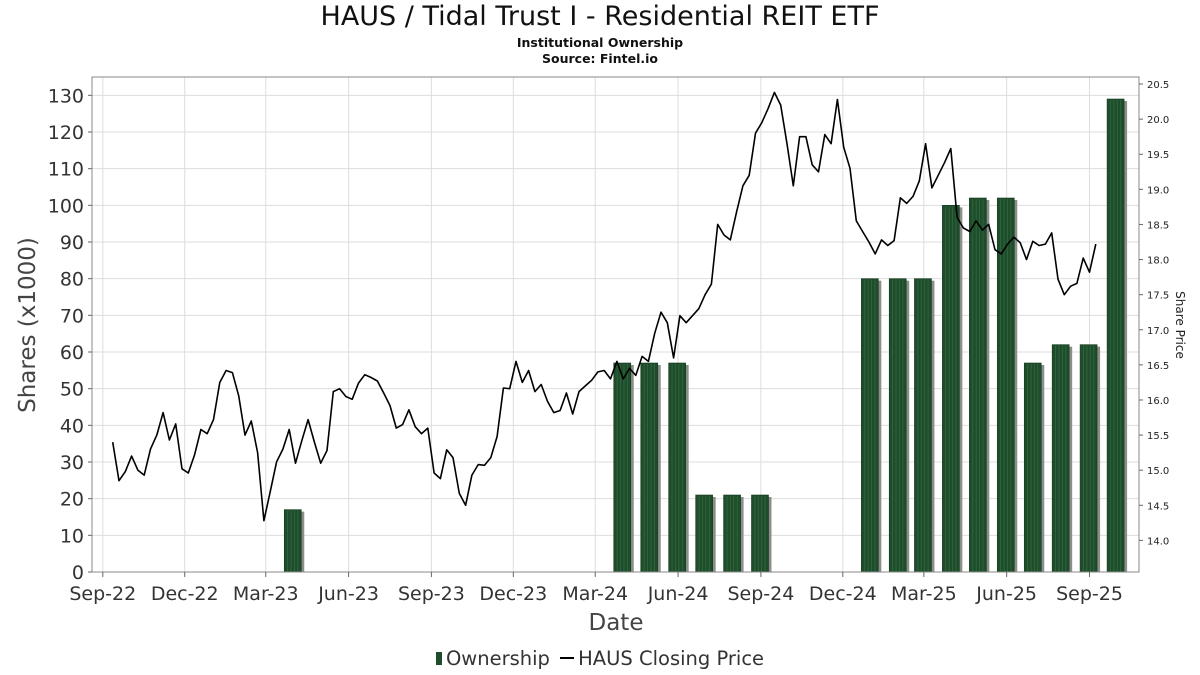 This screenshot has width=1200, height=675. I want to click on tick-label-x: Sep-22, so click(102, 594).